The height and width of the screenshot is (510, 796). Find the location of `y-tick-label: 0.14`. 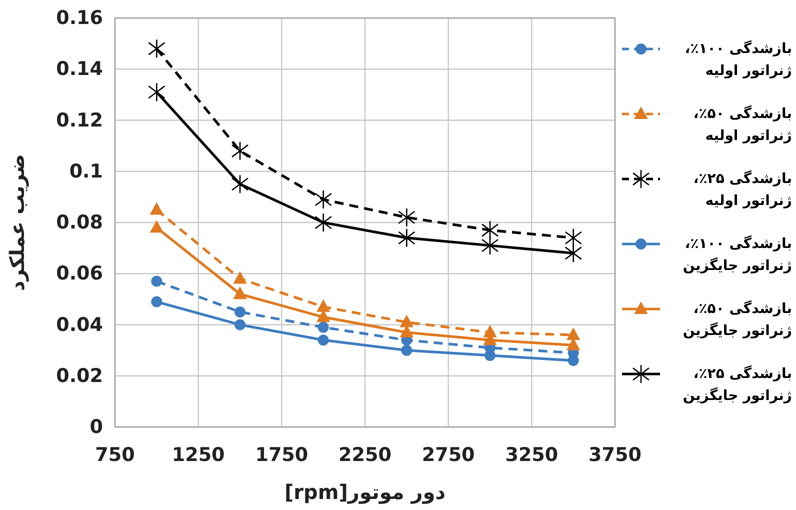

y-tick-label: 0.14 is located at coordinates (79, 69).